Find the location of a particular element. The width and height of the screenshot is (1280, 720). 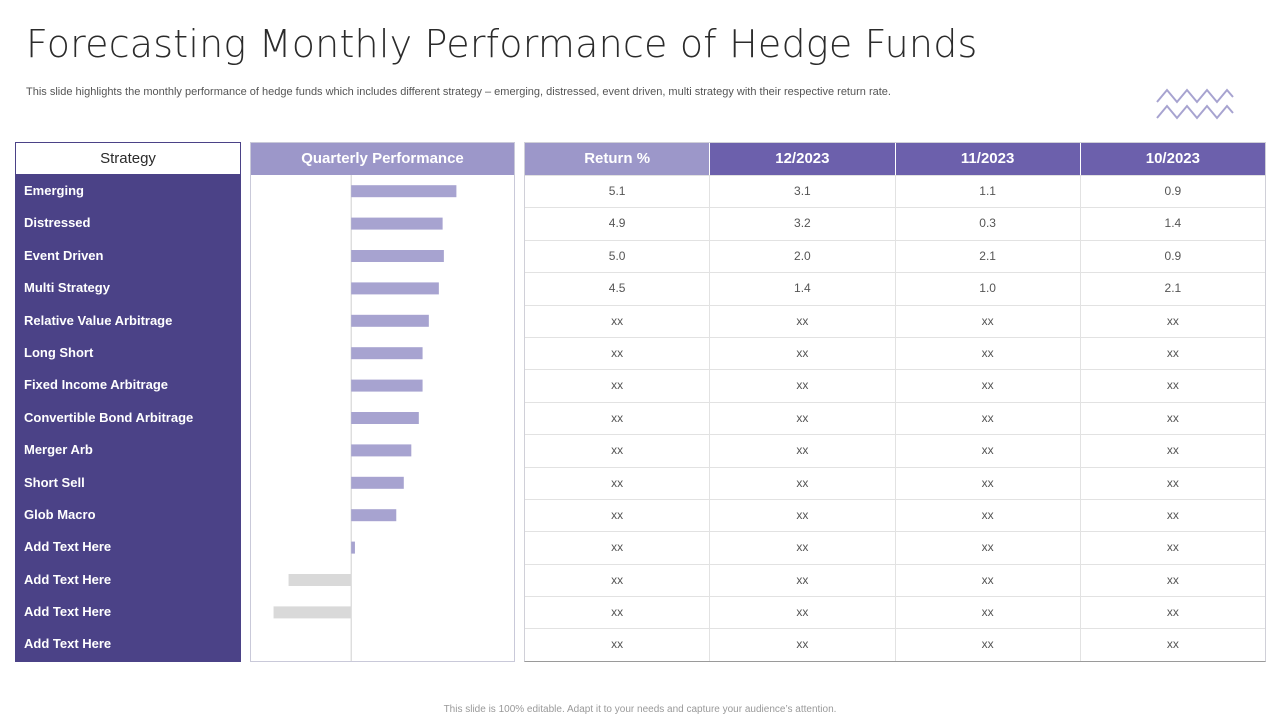

strategy-item: Multi Strategy is located at coordinates (67, 288).